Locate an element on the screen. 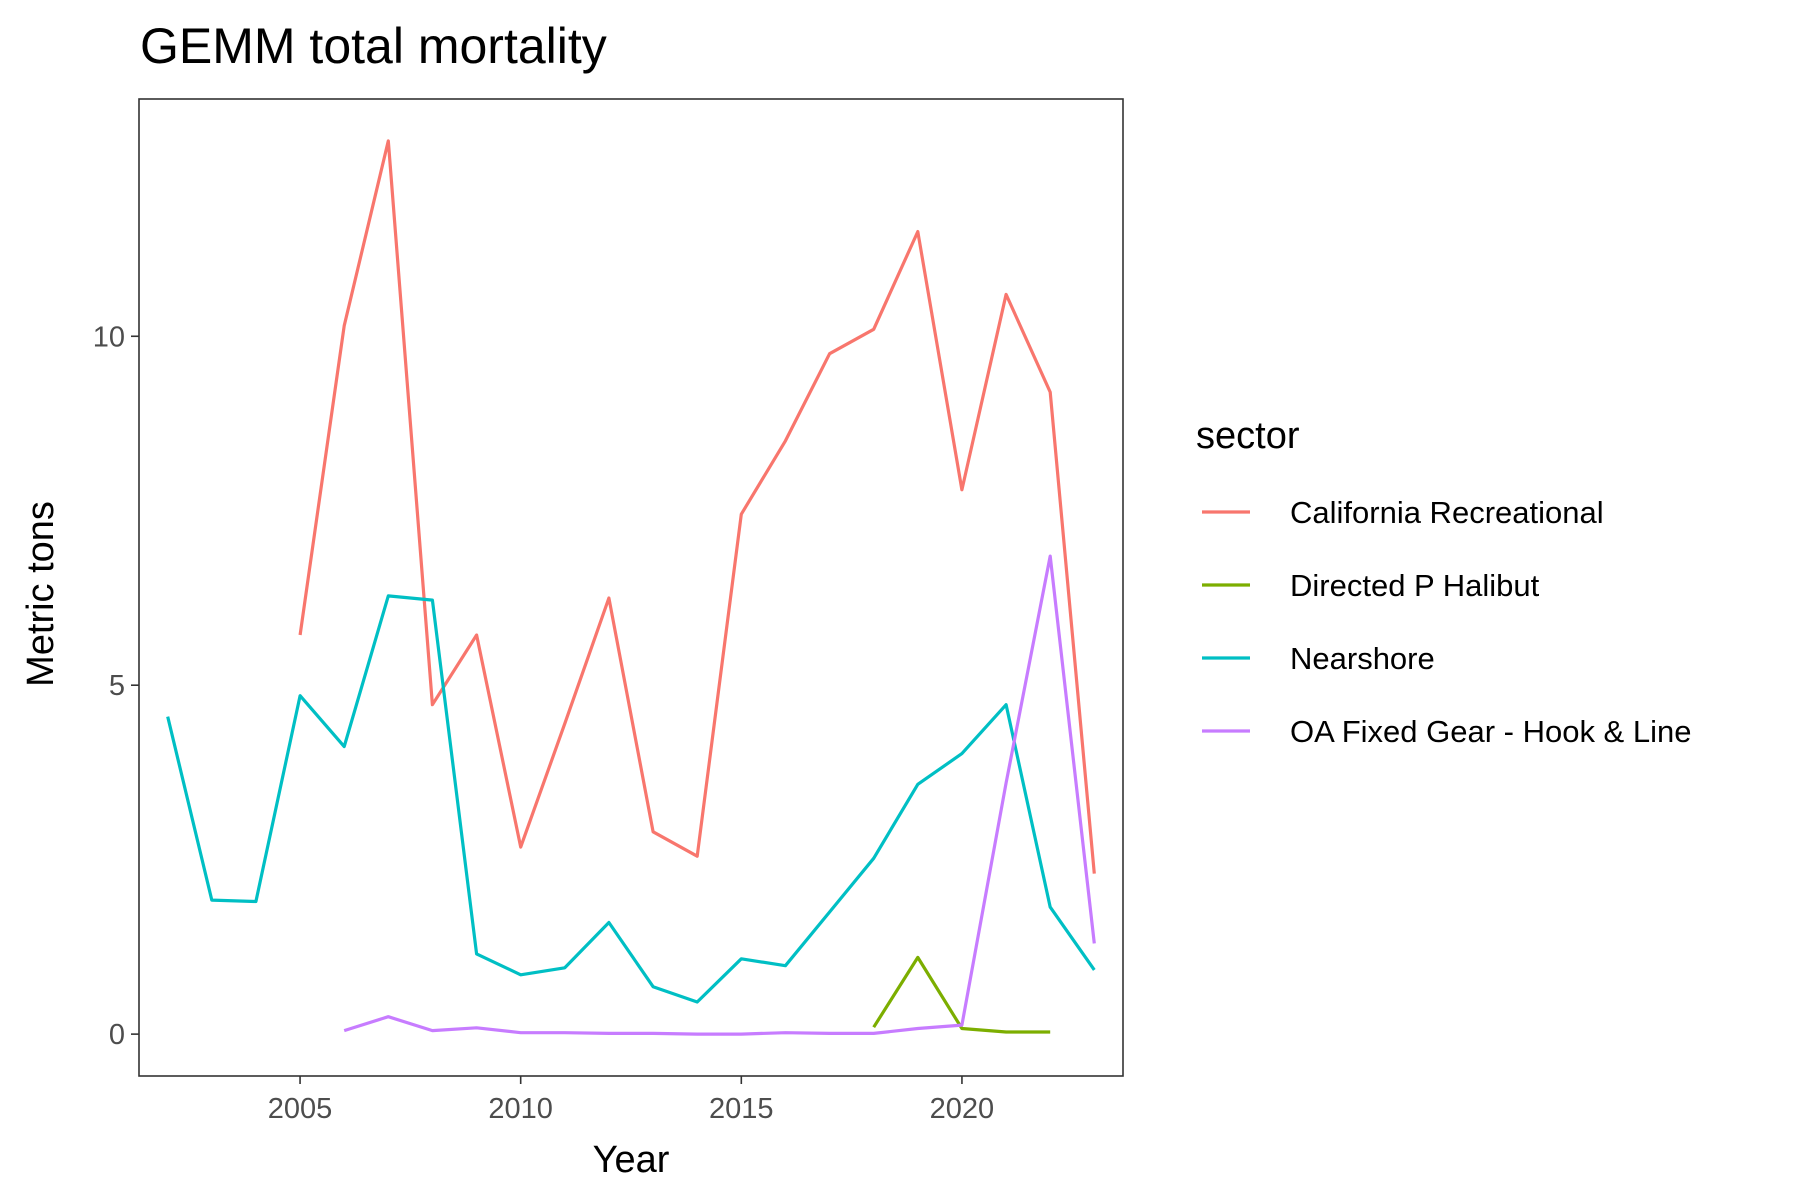 The width and height of the screenshot is (1800, 1200). y-tick-label: 5 is located at coordinates (117, 686).